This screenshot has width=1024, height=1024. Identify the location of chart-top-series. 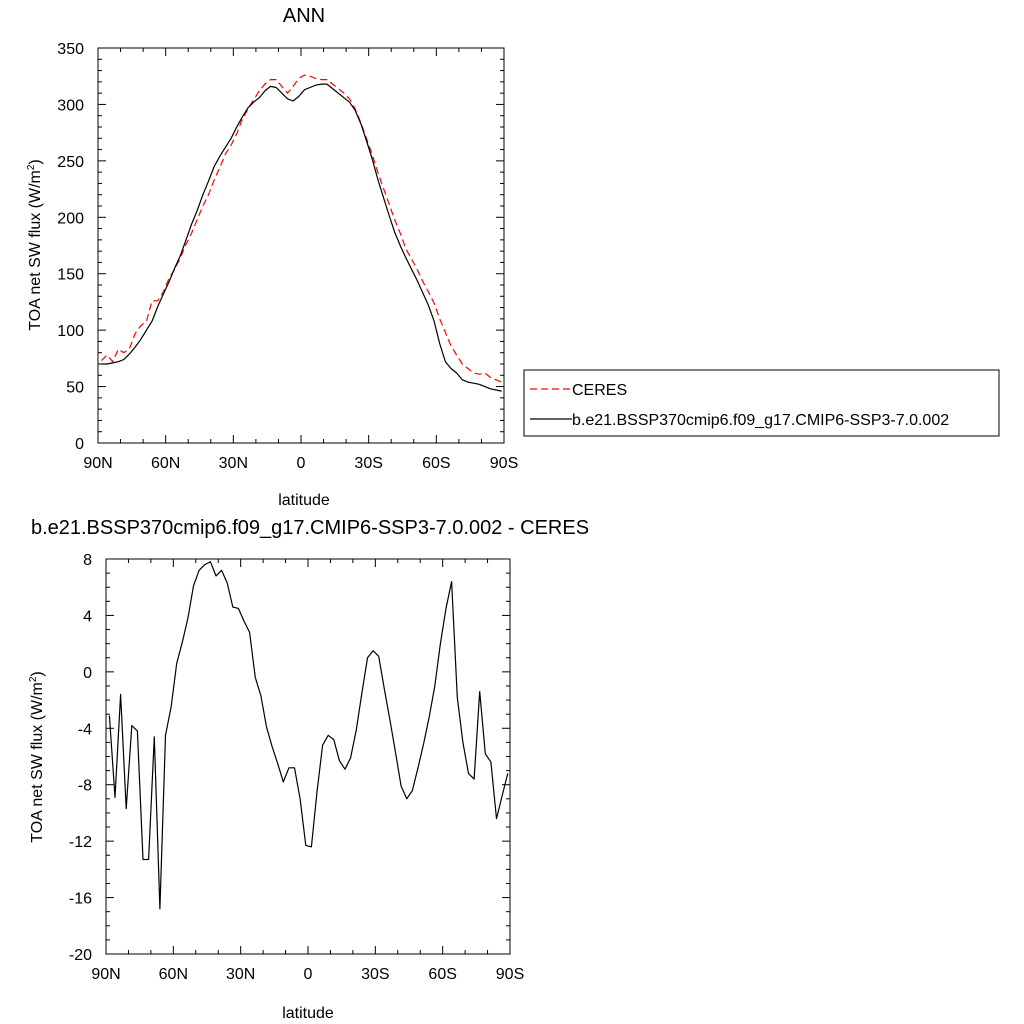
(301, 233).